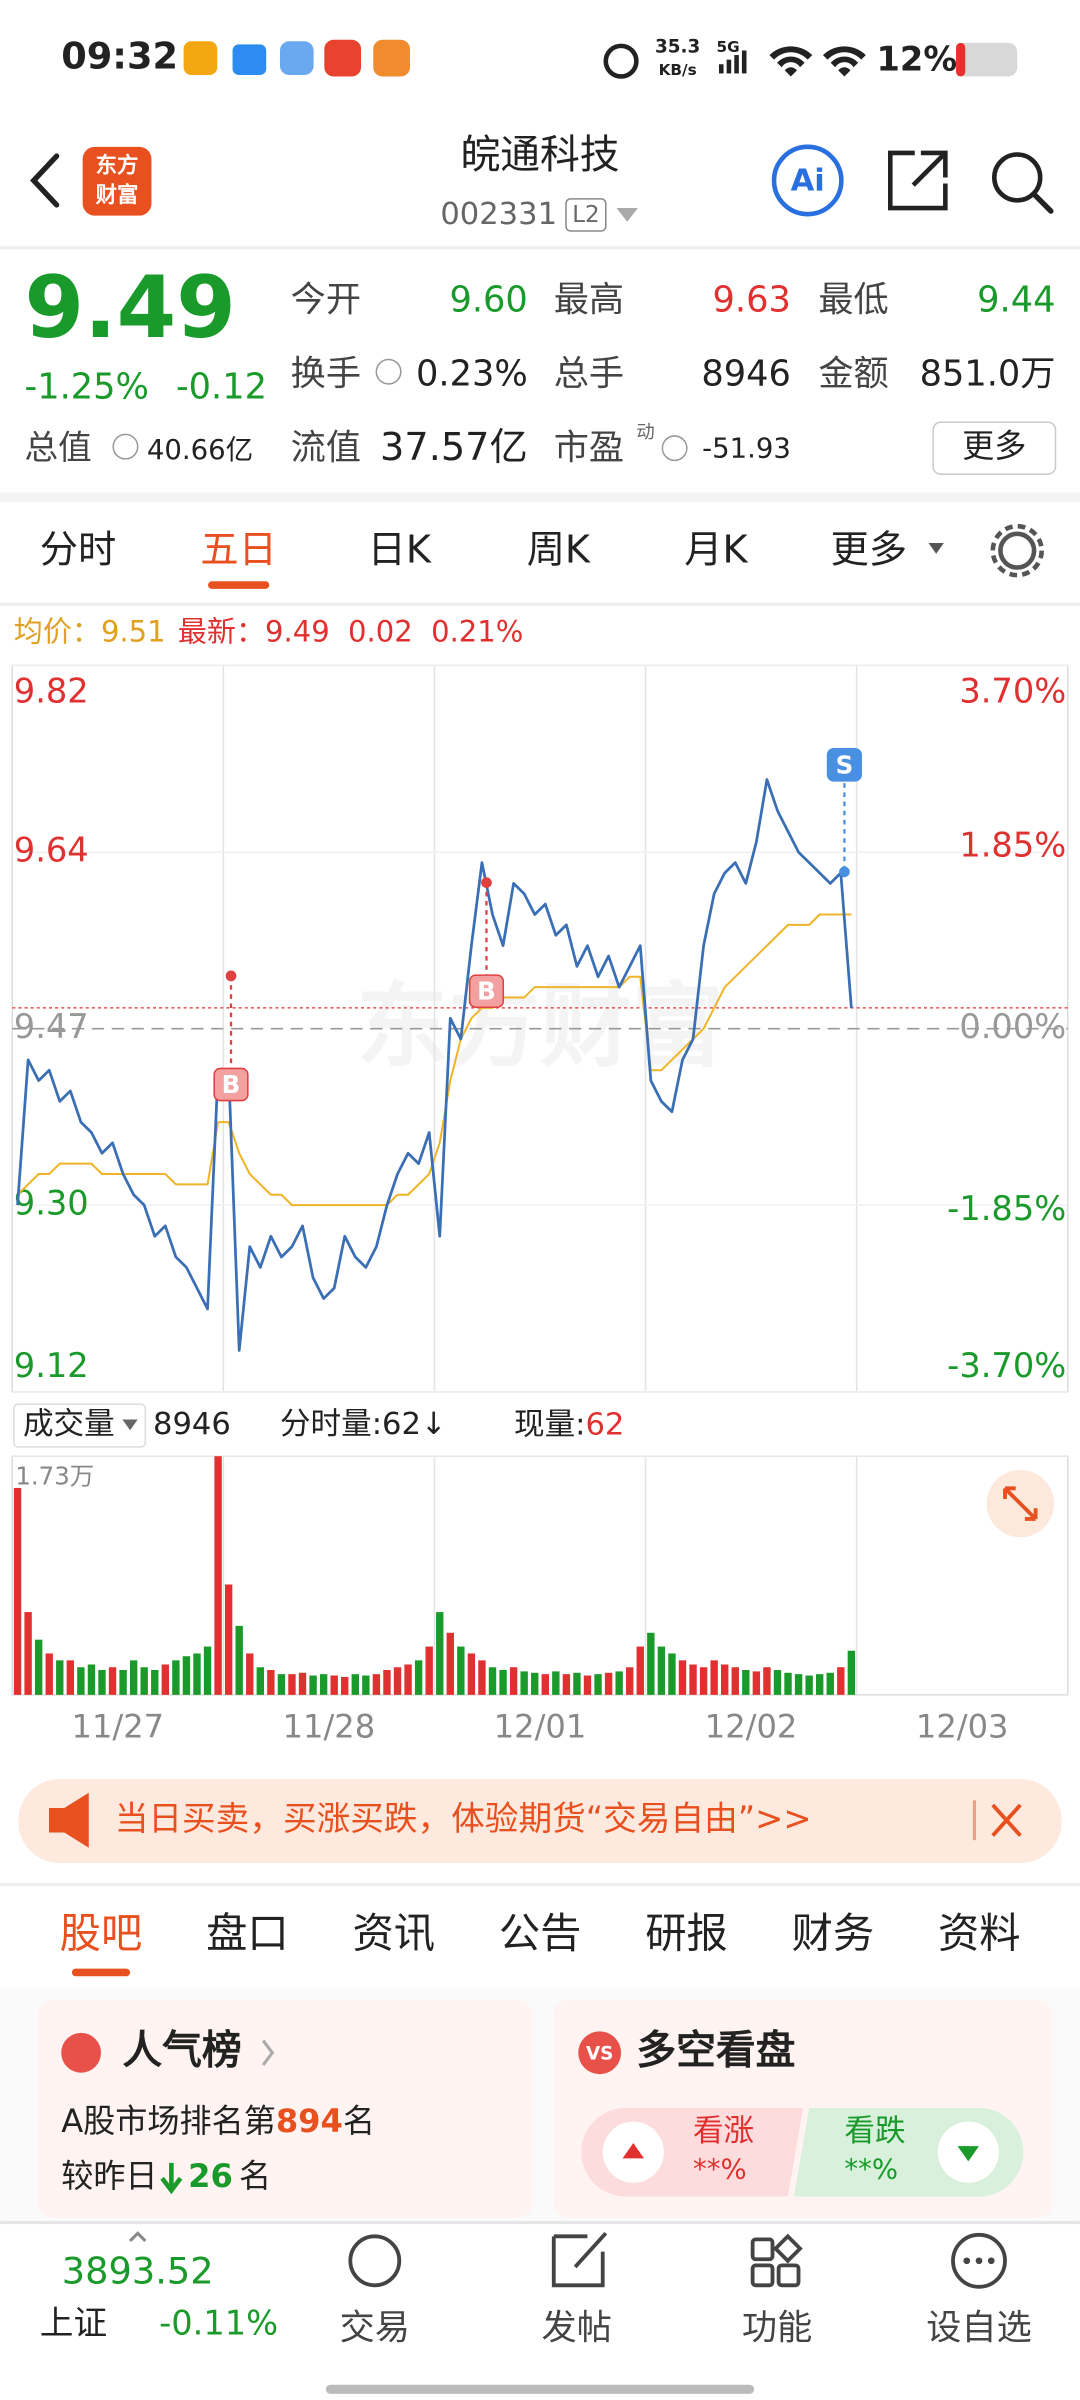 This screenshot has width=1080, height=2400. What do you see at coordinates (130, 1425) in the screenshot?
I see `volume-dropdown` at bounding box center [130, 1425].